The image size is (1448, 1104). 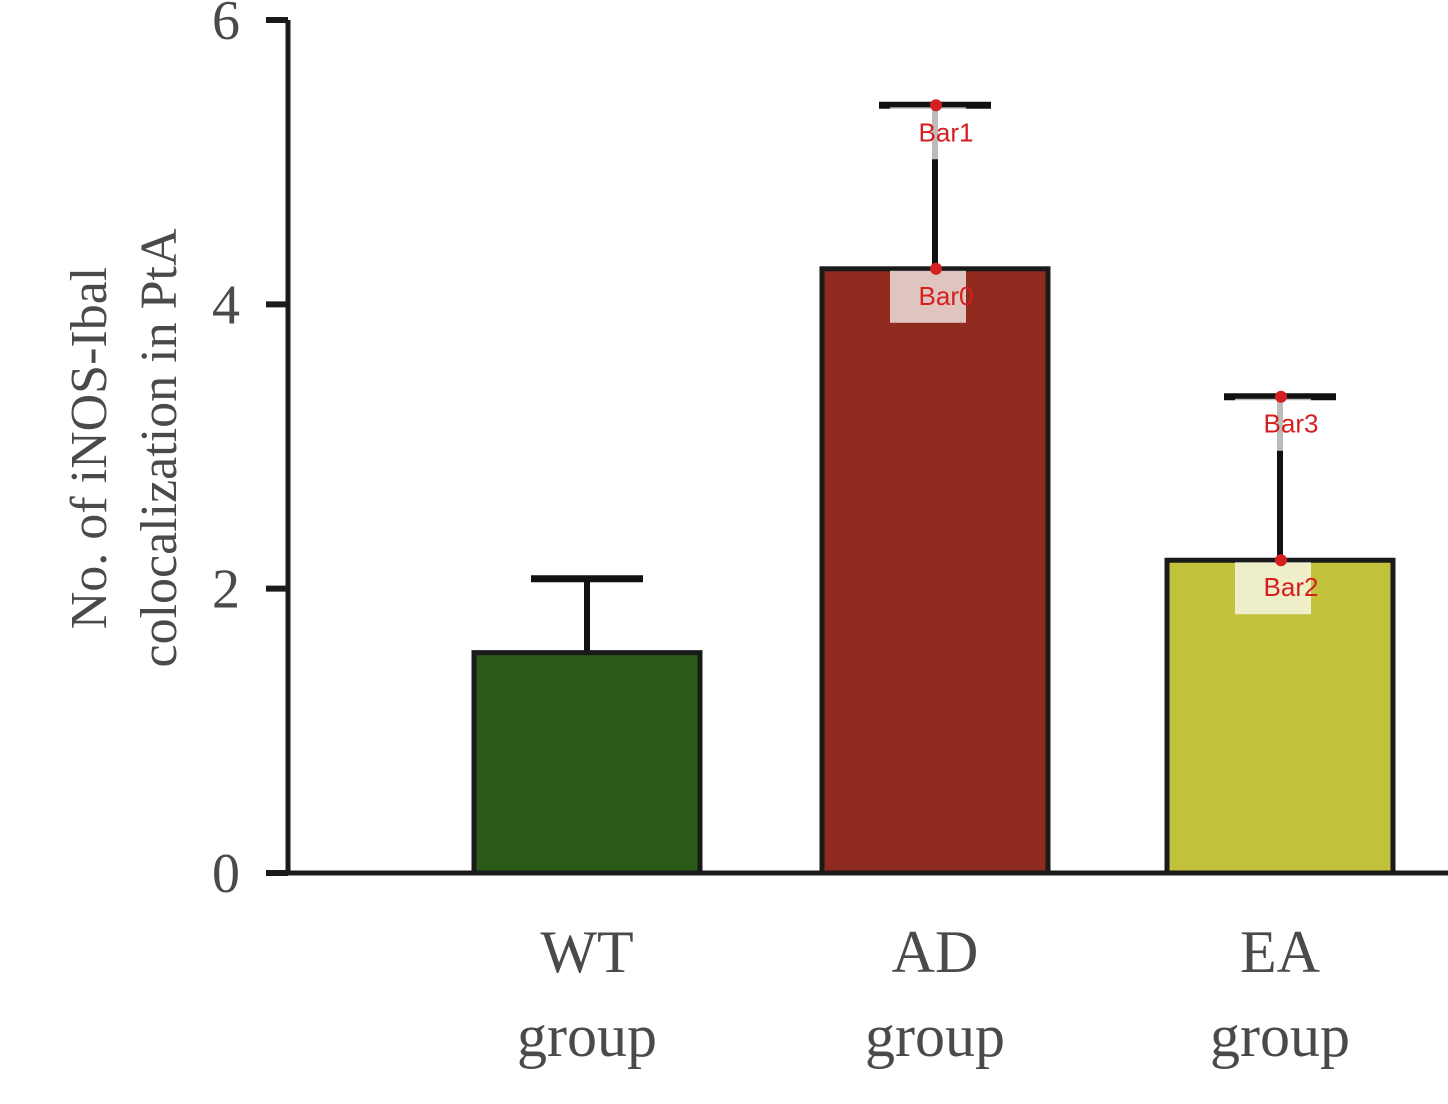 I want to click on y-axis-title-line: colocalization in PtA, so click(x=159, y=447).